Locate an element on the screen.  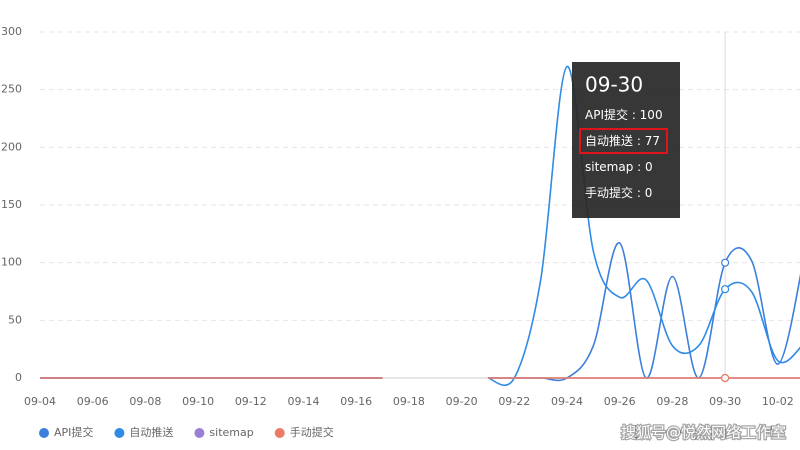
x-tick-label: 09-12 is located at coordinates (251, 401).